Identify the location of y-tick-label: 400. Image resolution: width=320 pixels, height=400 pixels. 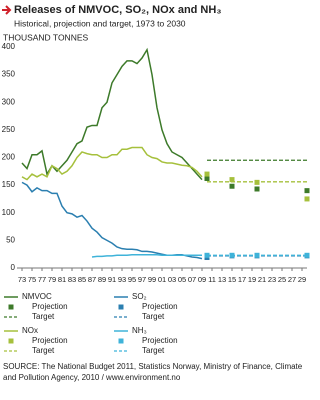
(9, 46).